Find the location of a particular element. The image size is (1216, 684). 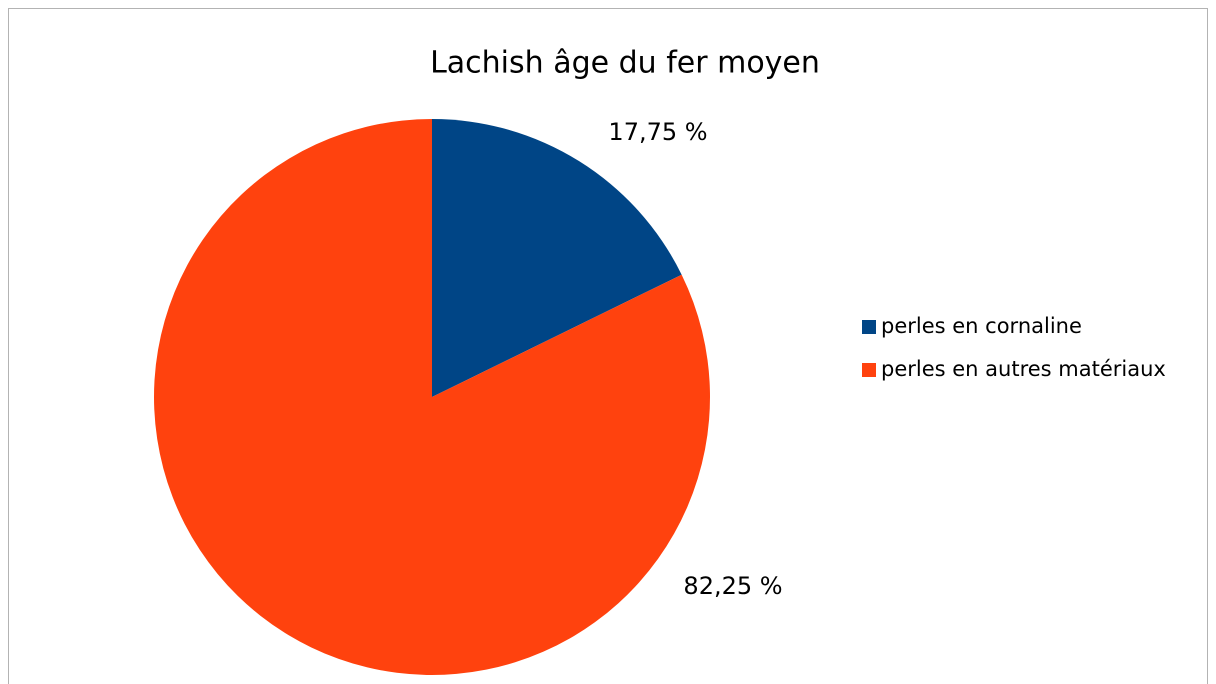

legend-label: perles en cornaline is located at coordinates (981, 326).